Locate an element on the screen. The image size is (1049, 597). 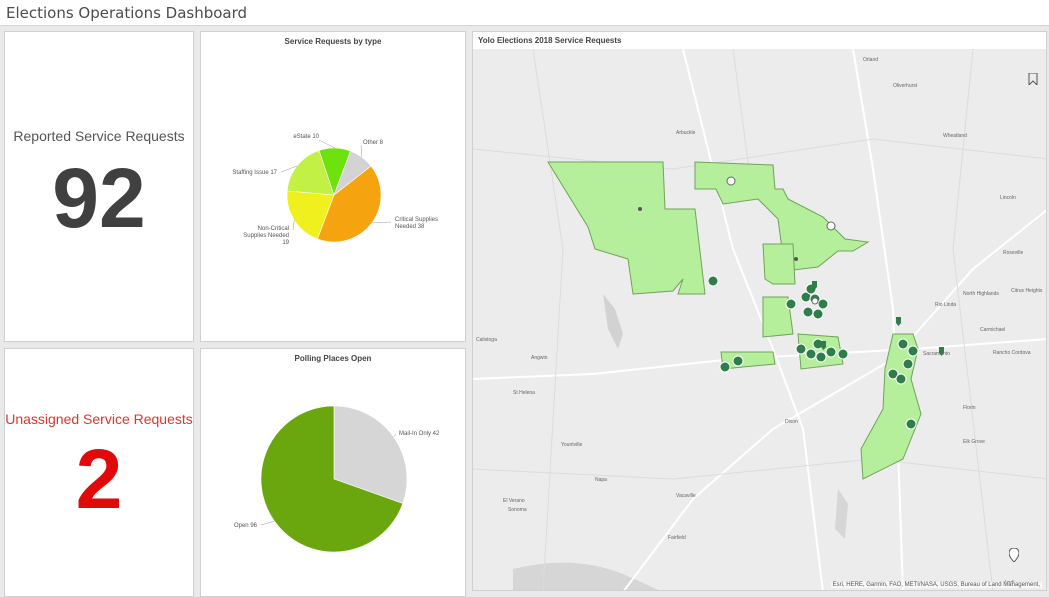
pie-slice-non-critical-supplies-needed is located at coordinates (310, 215).